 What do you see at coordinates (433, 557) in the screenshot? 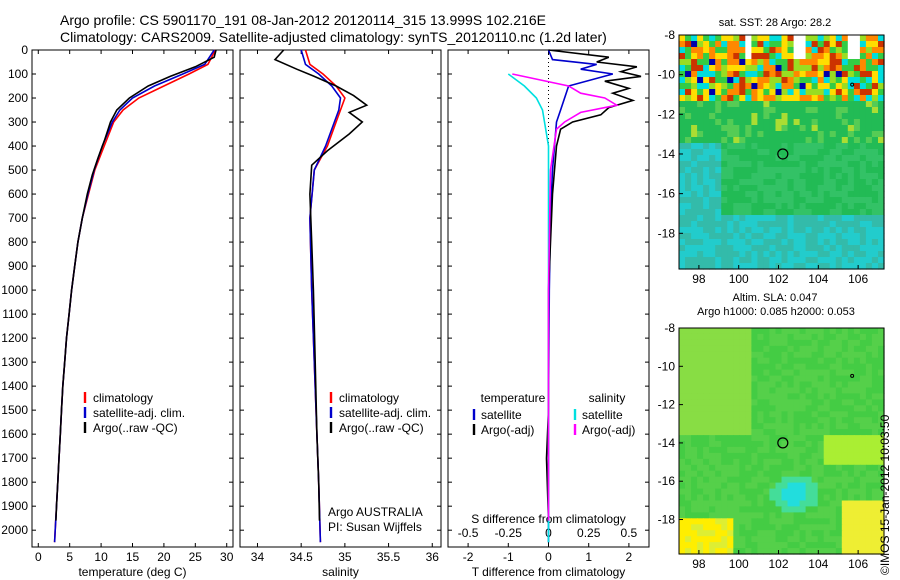
I see `x-tick-label: 36` at bounding box center [433, 557].